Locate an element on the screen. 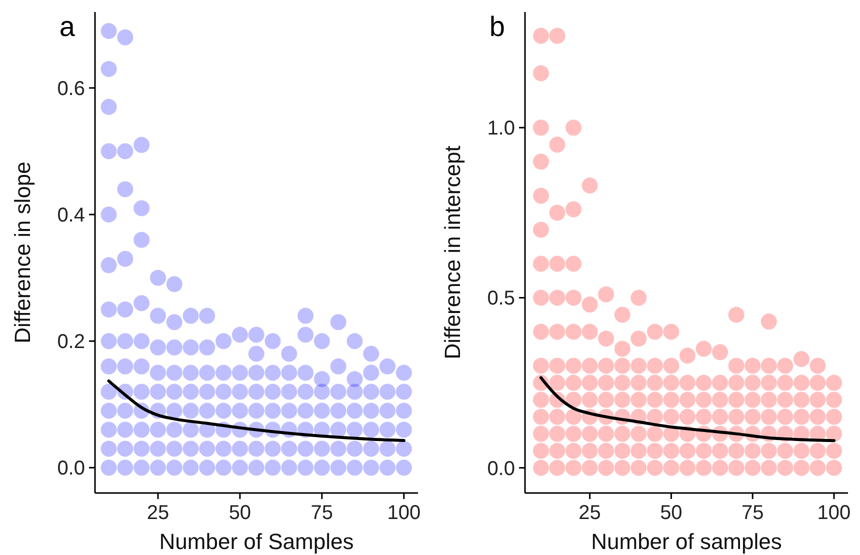 This screenshot has width=860, height=555. y-axis-title: Difference in intercept is located at coordinates (452, 253).